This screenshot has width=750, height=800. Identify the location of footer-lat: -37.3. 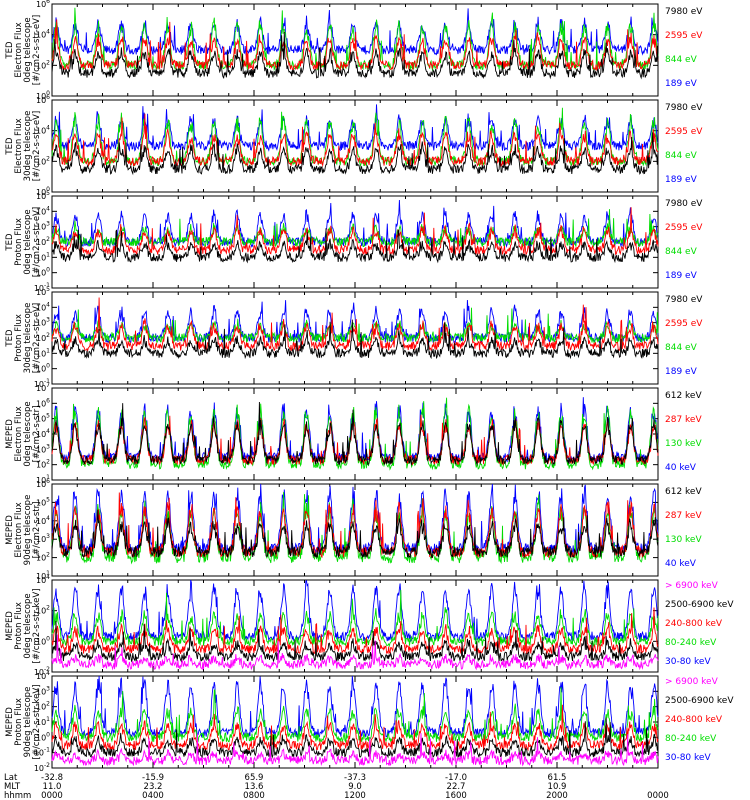
(355, 778).